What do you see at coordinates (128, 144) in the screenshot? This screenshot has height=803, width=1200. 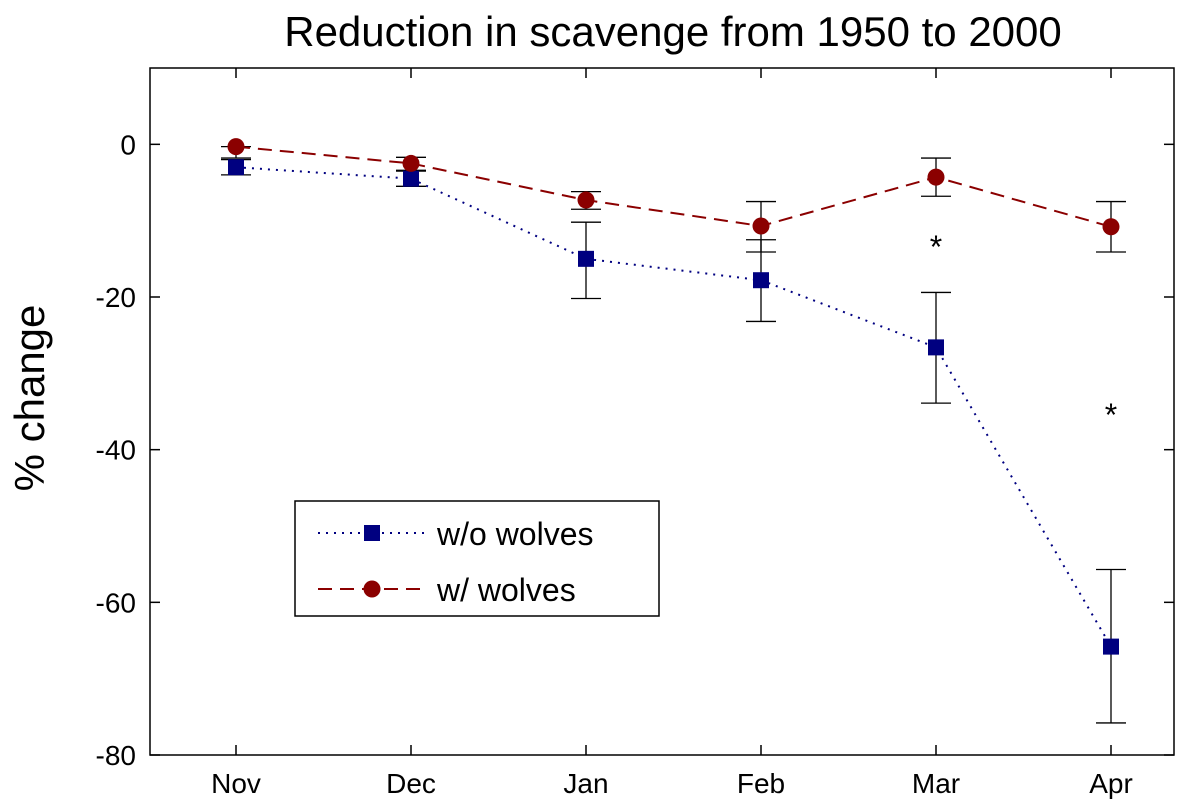 I see `y-tick-label: 0` at bounding box center [128, 144].